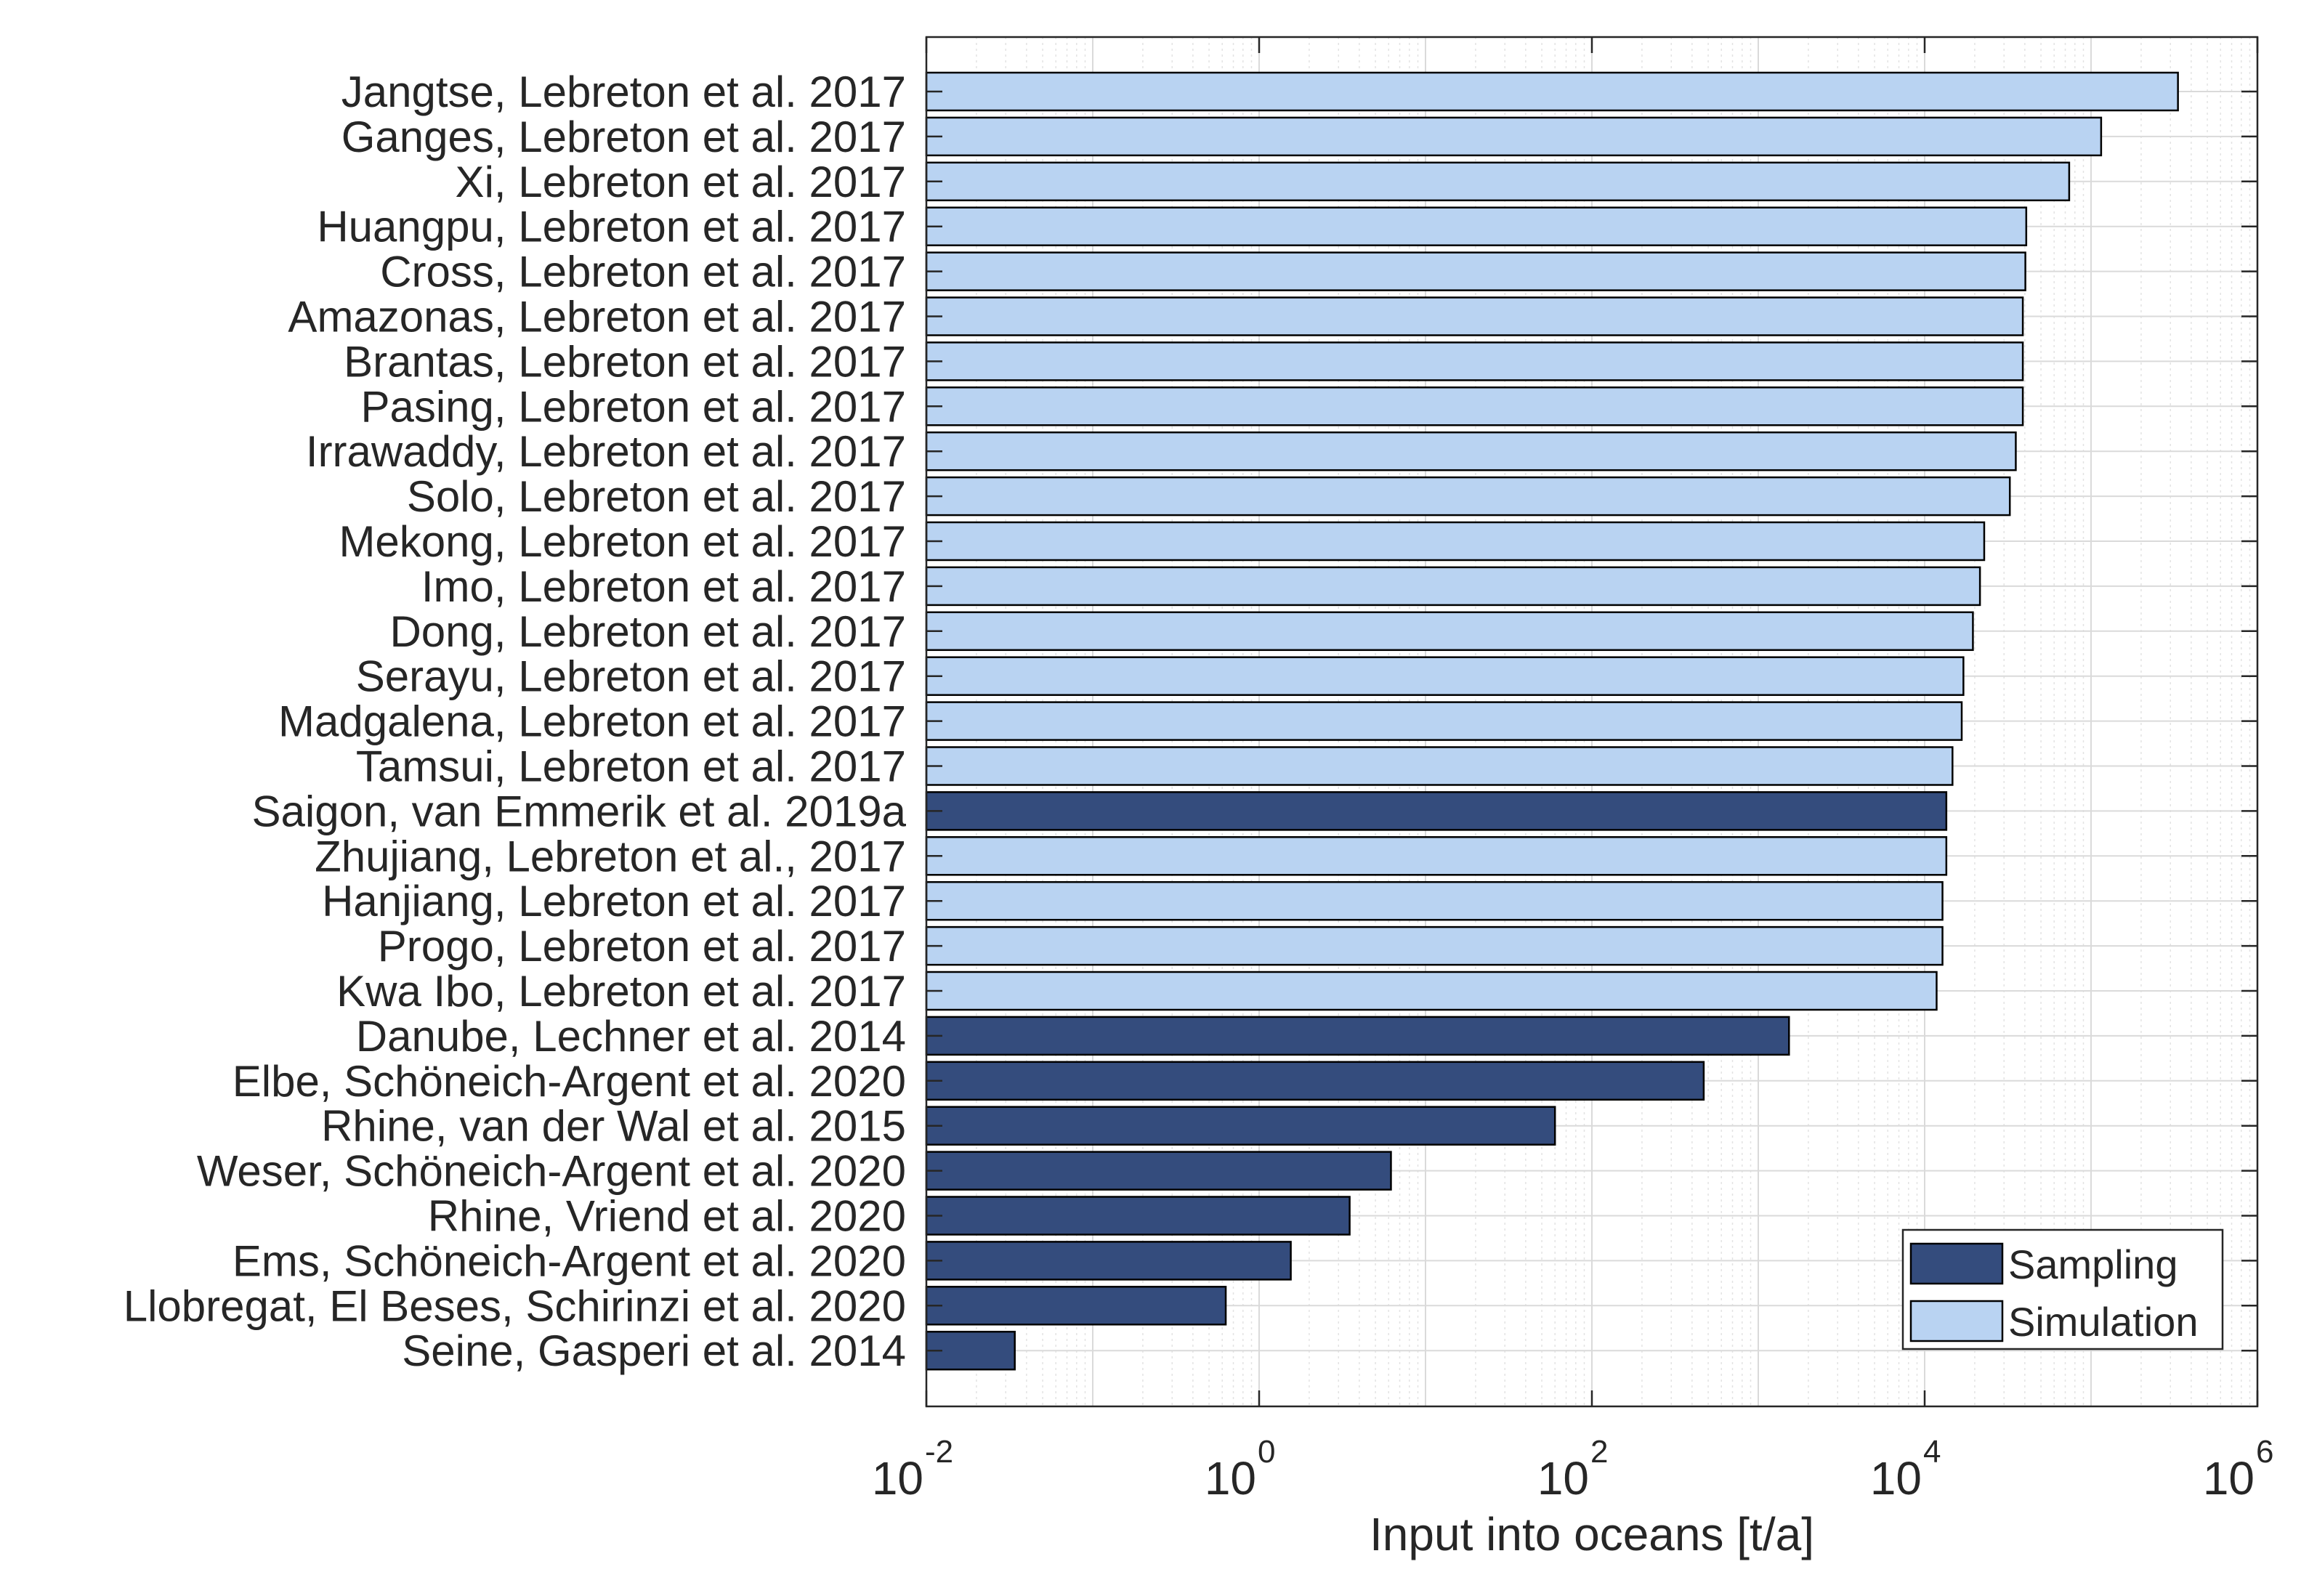  I want to click on category-label: Mekong, Lebreton et al. 2017, so click(622, 541).